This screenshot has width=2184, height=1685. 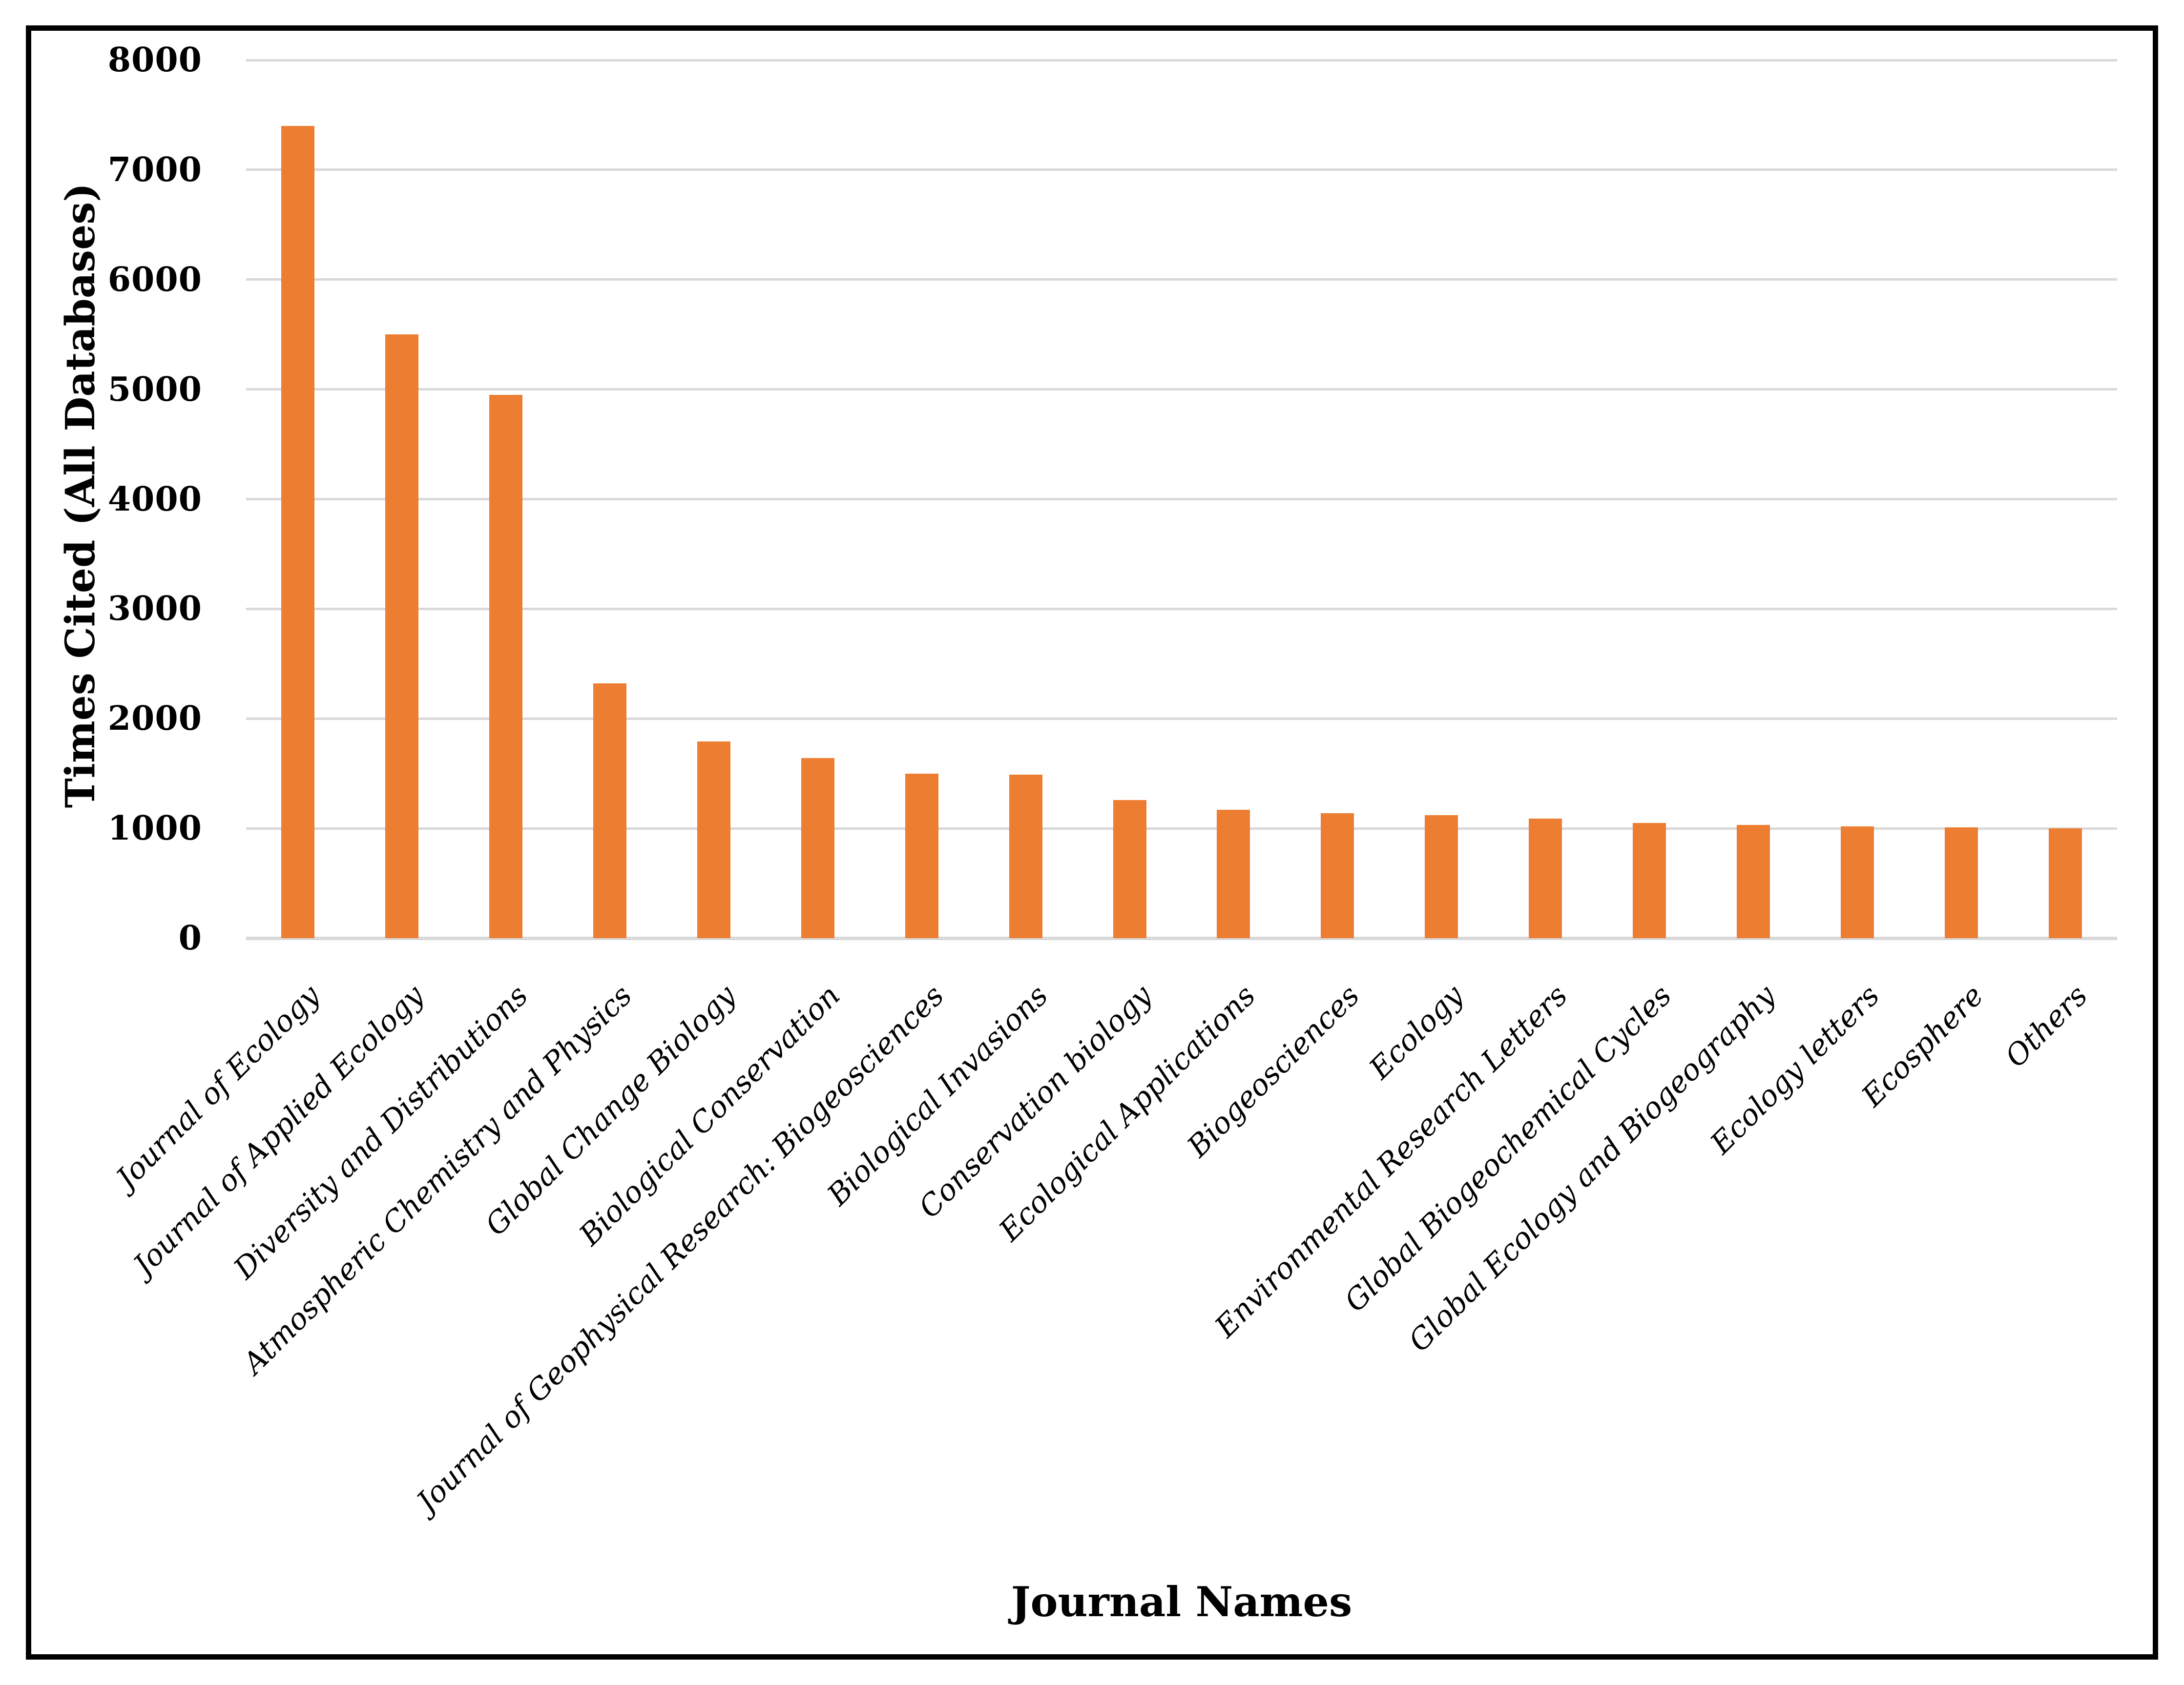 What do you see at coordinates (1181, 1602) in the screenshot?
I see `x-axis-title: Journal Names` at bounding box center [1181, 1602].